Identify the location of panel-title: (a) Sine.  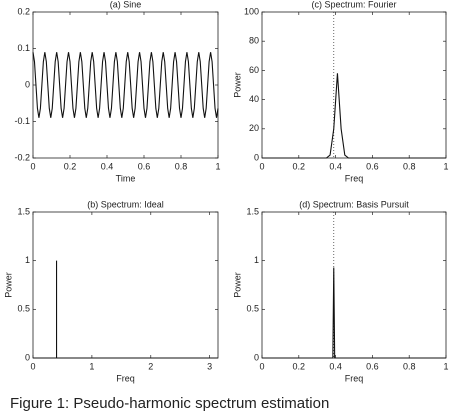
(126, 4).